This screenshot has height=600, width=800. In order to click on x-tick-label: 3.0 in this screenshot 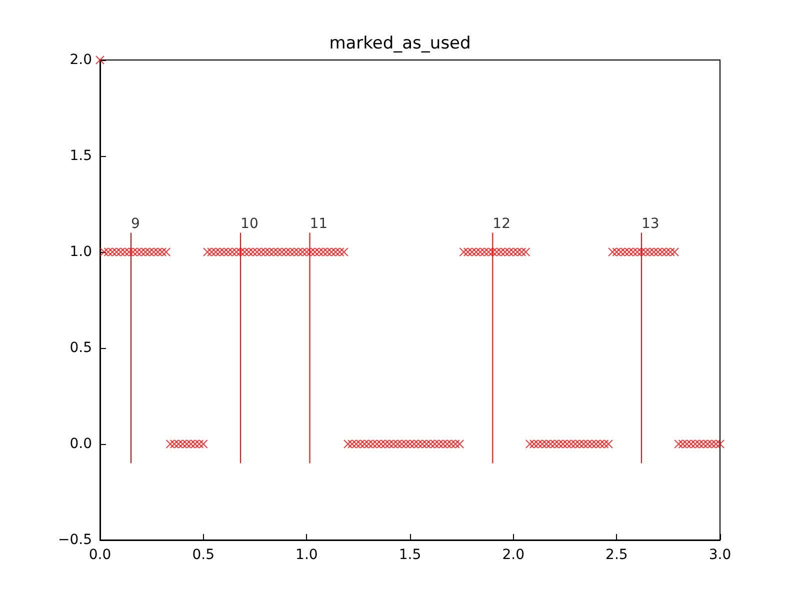, I will do `click(720, 555)`.